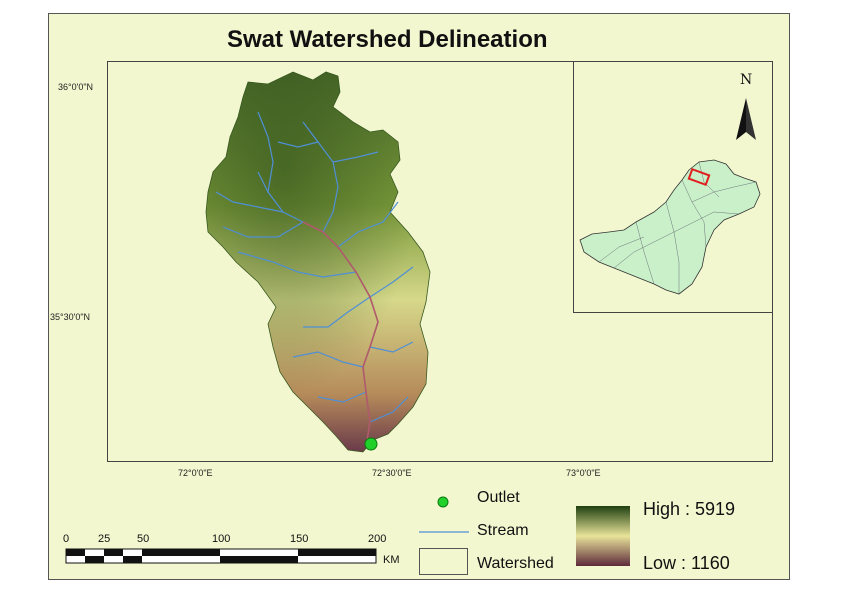 The height and width of the screenshot is (595, 842). Describe the element at coordinates (699, 177) in the screenshot. I see `inset-study-area-box` at that location.